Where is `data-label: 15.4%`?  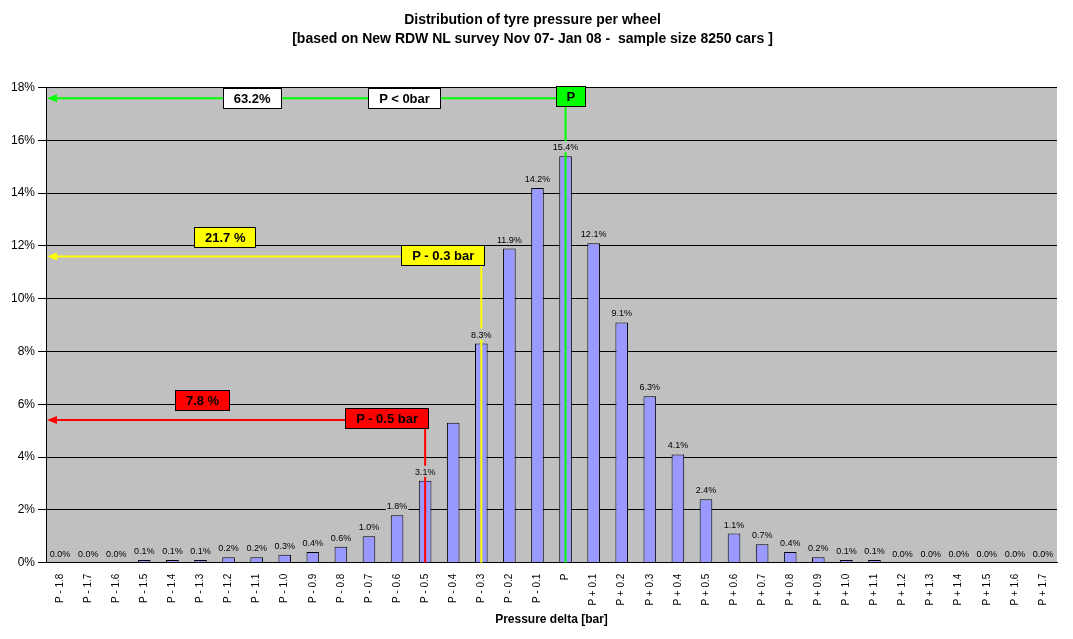 data-label: 15.4% is located at coordinates (565, 147).